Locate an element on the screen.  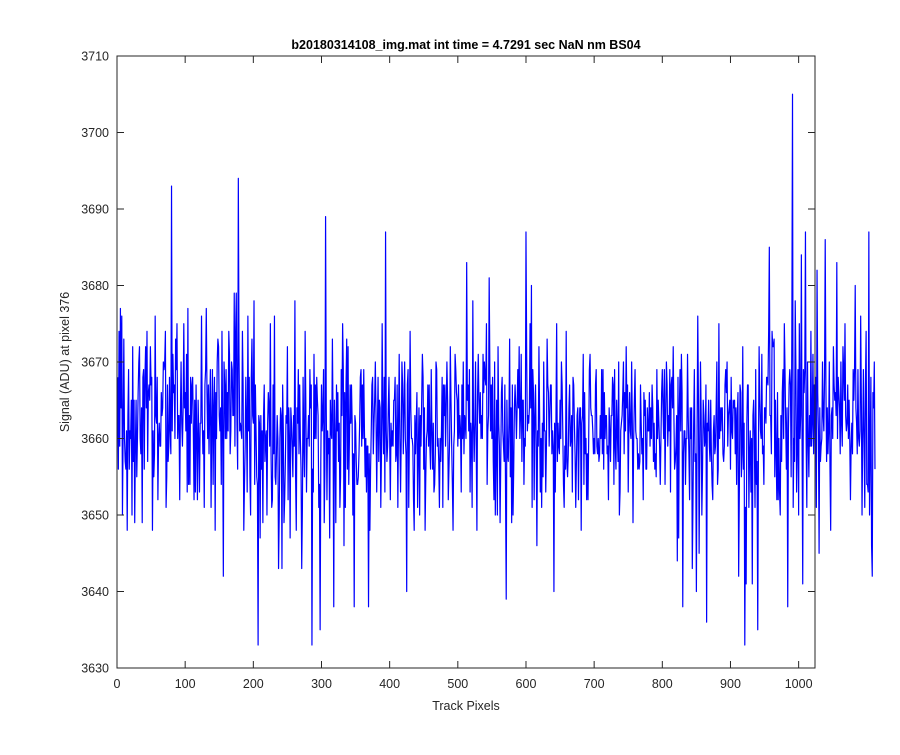
y-tick-label: 3630 is located at coordinates (95, 669).